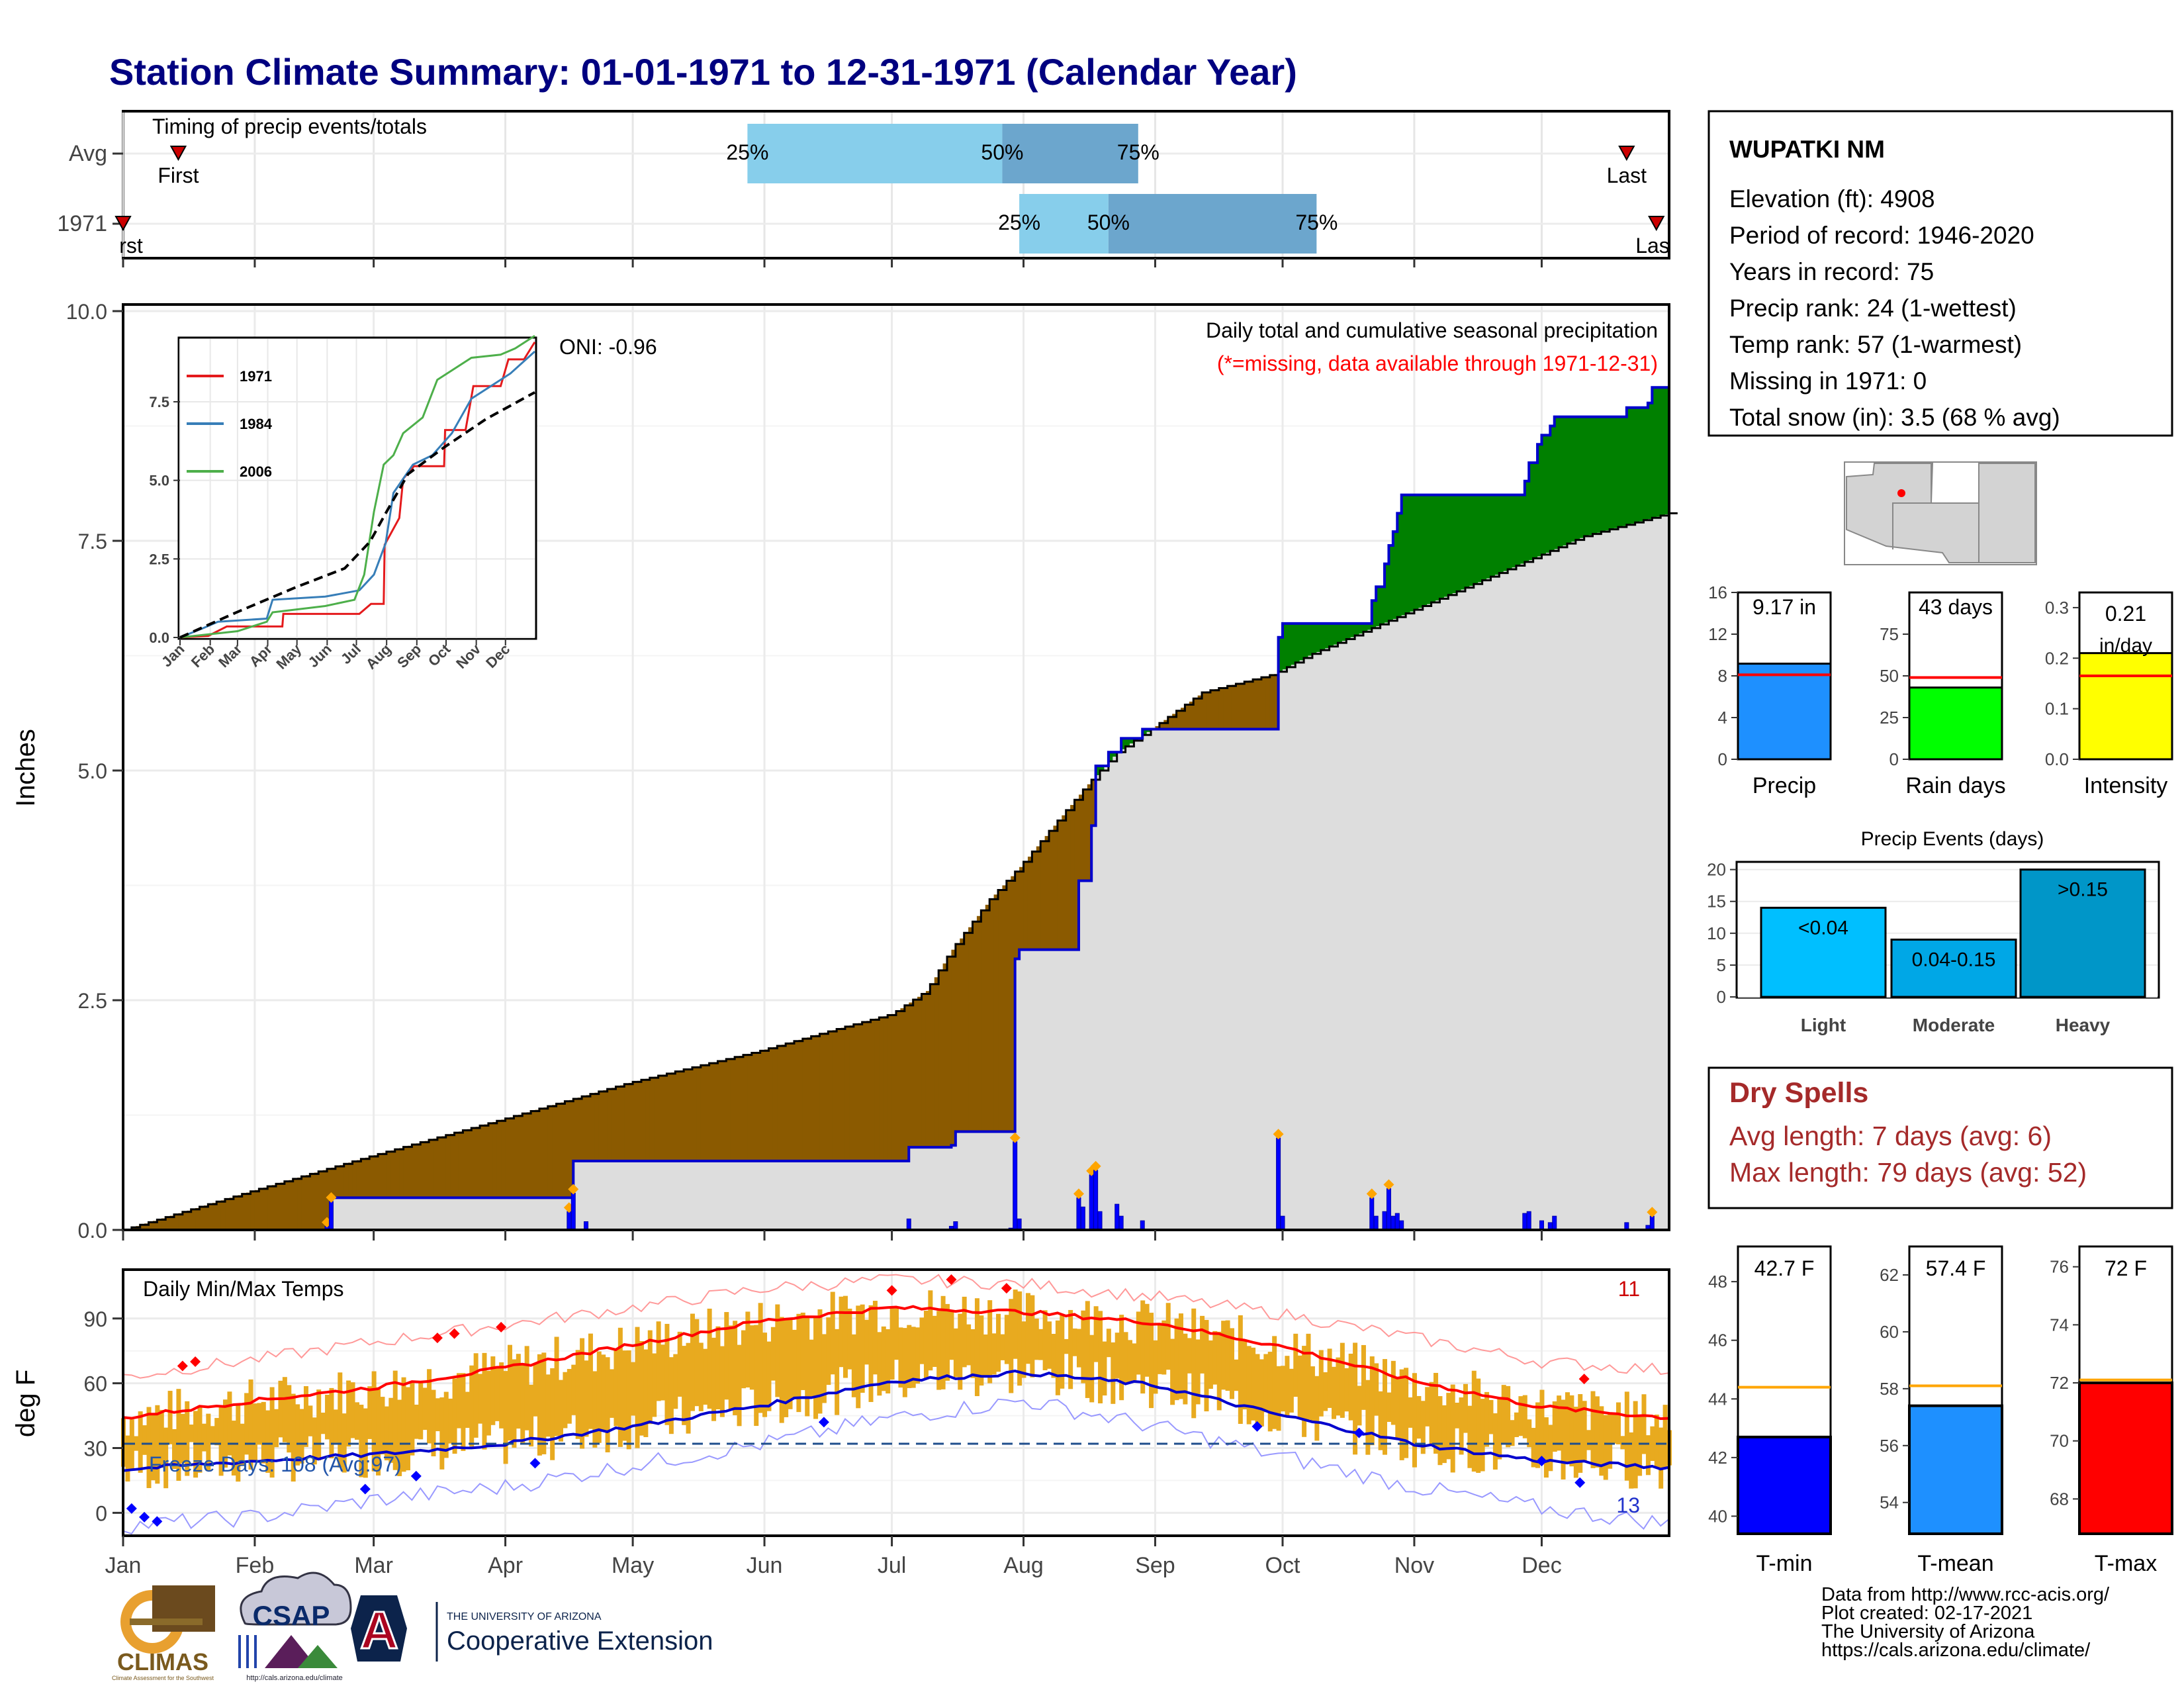 This screenshot has width=2184, height=1688. Describe the element at coordinates (1955, 723) in the screenshot. I see `precip-summary-bar` at that location.